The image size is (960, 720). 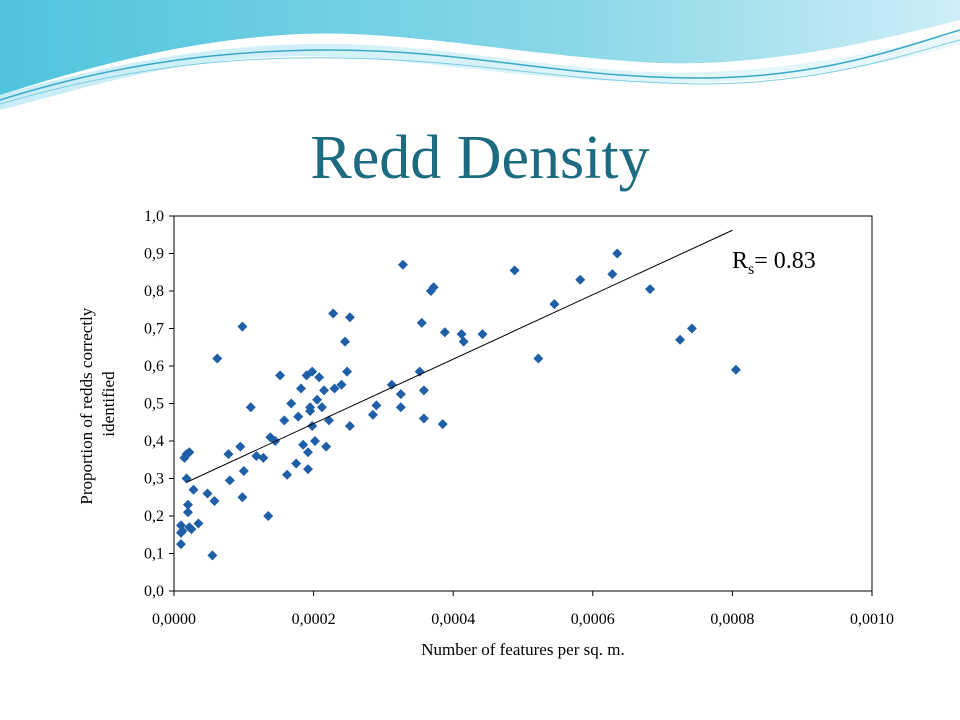 I want to click on y-tick-label: 0,4, so click(x=154, y=441).